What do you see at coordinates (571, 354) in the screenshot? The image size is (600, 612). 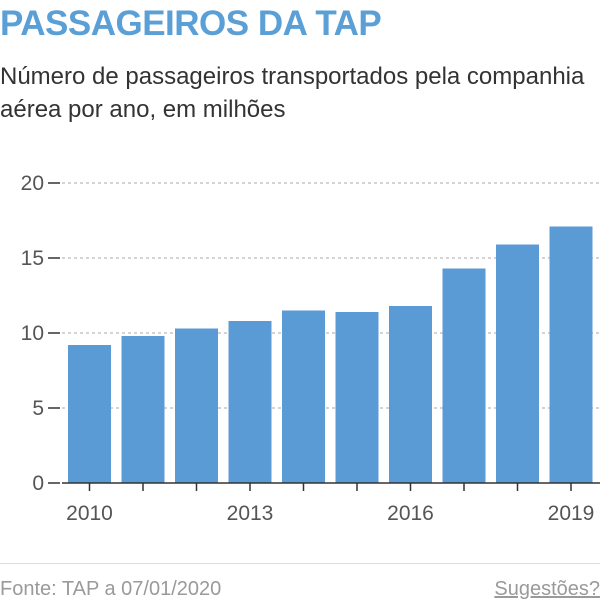 I see `bar-2019` at bounding box center [571, 354].